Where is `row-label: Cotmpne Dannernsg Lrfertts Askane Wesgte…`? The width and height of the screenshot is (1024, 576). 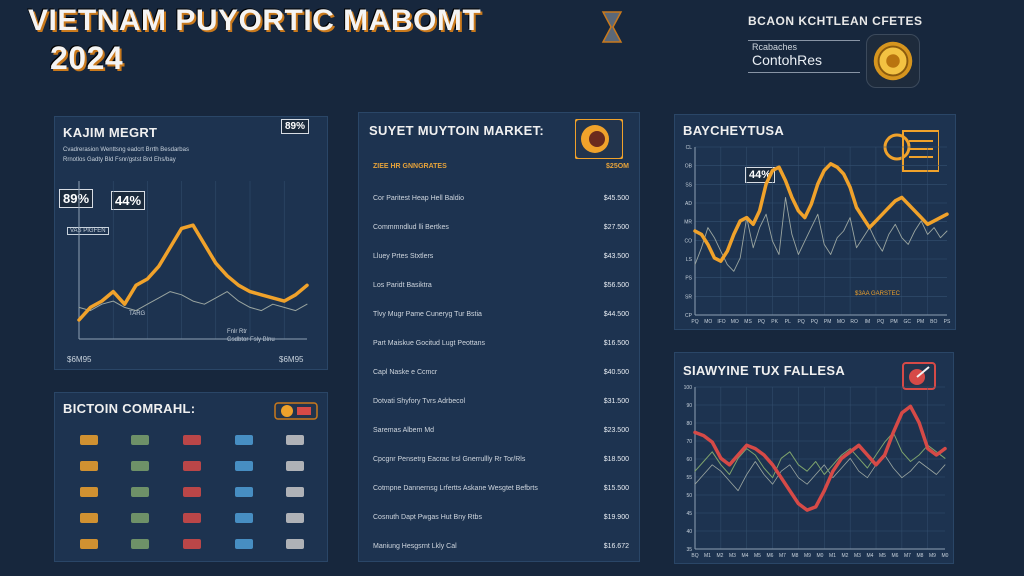 row-label: Cotmpne Dannernsg Lrfertts Askane Wesgte… is located at coordinates (455, 488).